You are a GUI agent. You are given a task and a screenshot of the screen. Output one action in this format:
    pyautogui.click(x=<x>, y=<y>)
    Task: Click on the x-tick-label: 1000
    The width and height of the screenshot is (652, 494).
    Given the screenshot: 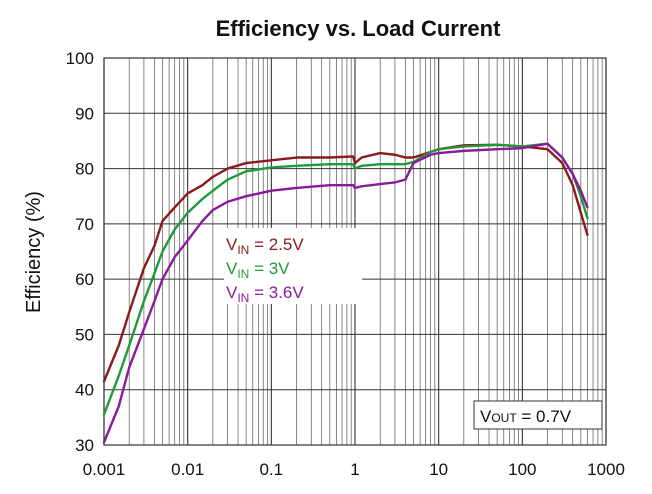 What is the action you would take?
    pyautogui.click(x=606, y=469)
    